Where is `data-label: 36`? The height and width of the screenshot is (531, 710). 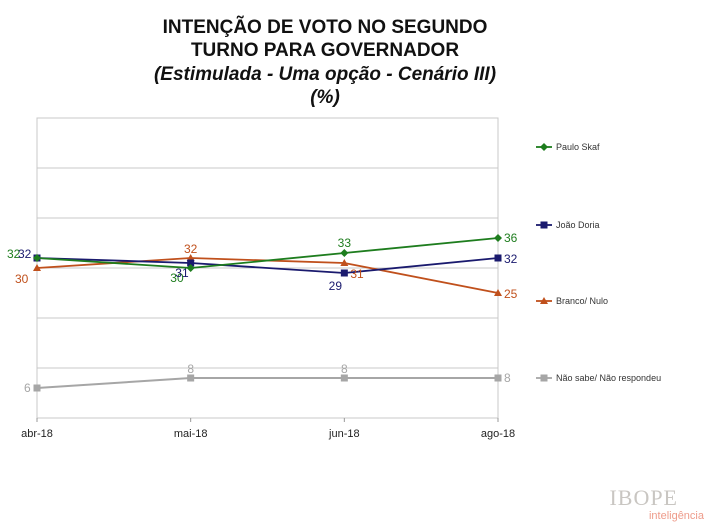 data-label: 36 is located at coordinates (511, 238).